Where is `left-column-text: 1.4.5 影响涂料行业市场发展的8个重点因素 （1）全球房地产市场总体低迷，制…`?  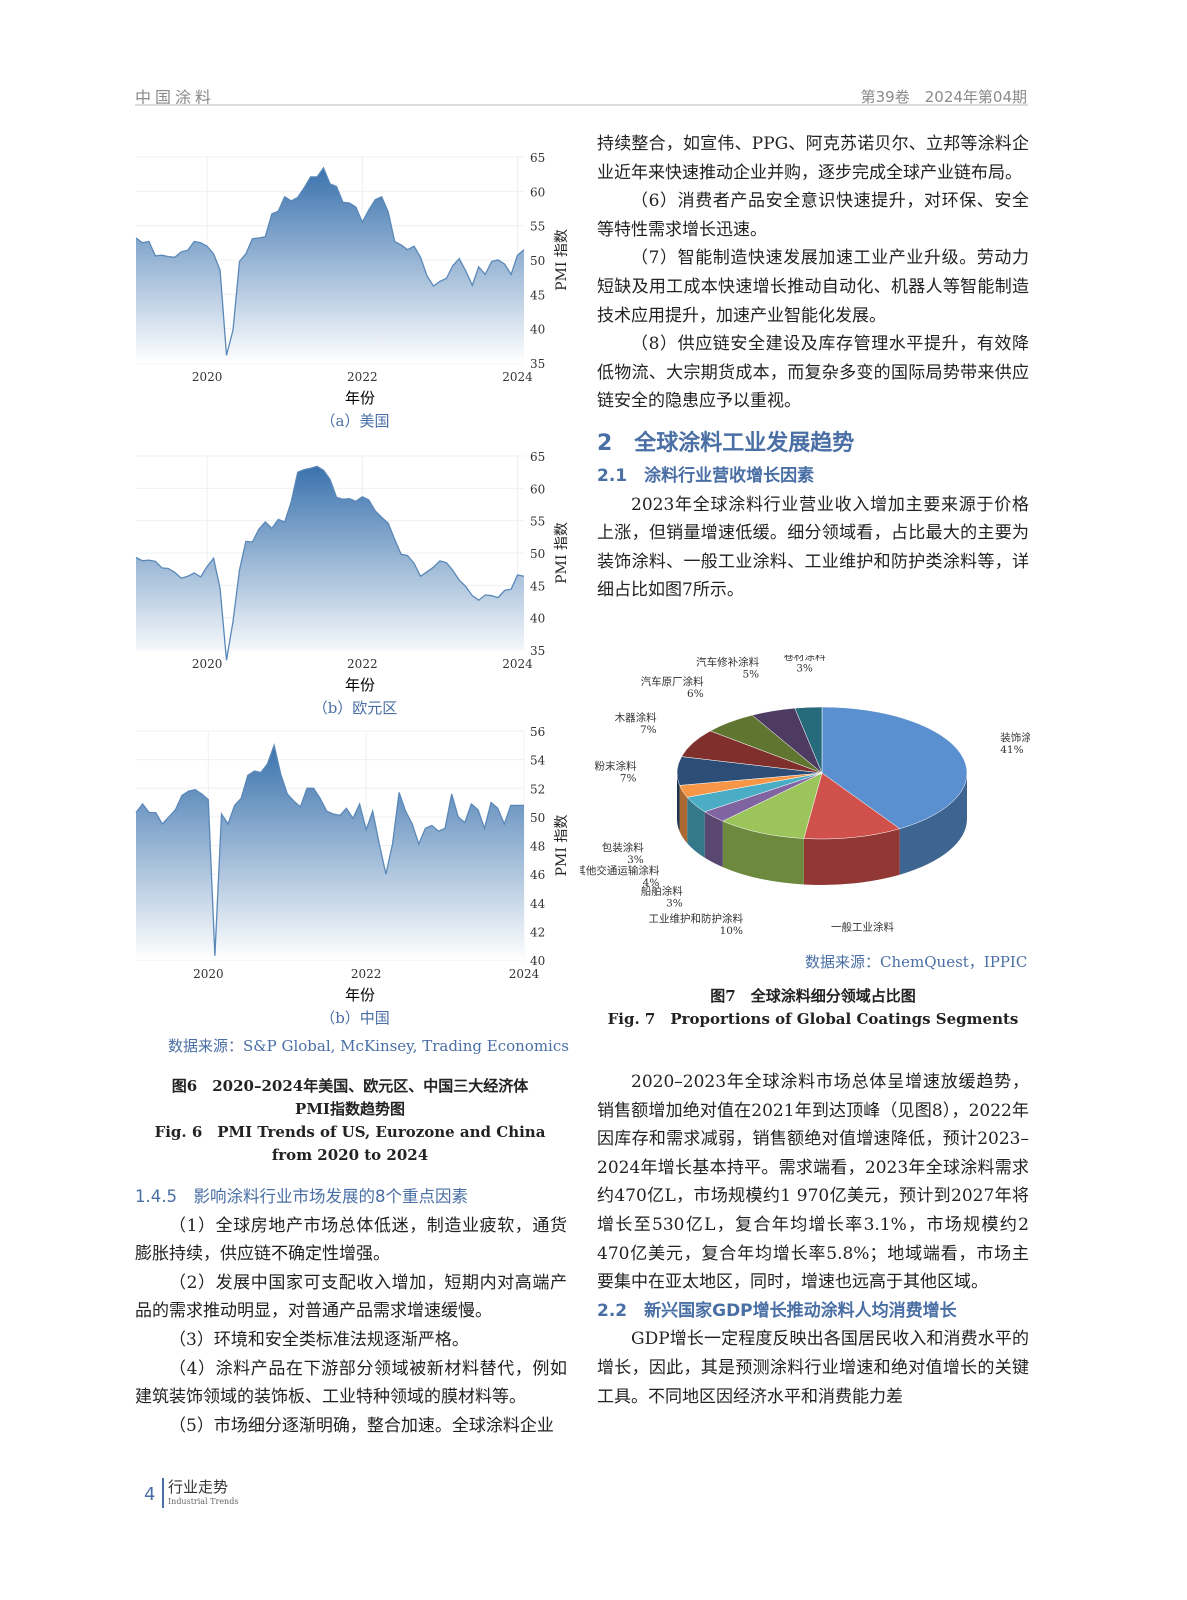
left-column-text: 1.4.5 影响涂料行业市场发展的8个重点因素 （1）全球房地产市场总体低迷，制… is located at coordinates (351, 1311).